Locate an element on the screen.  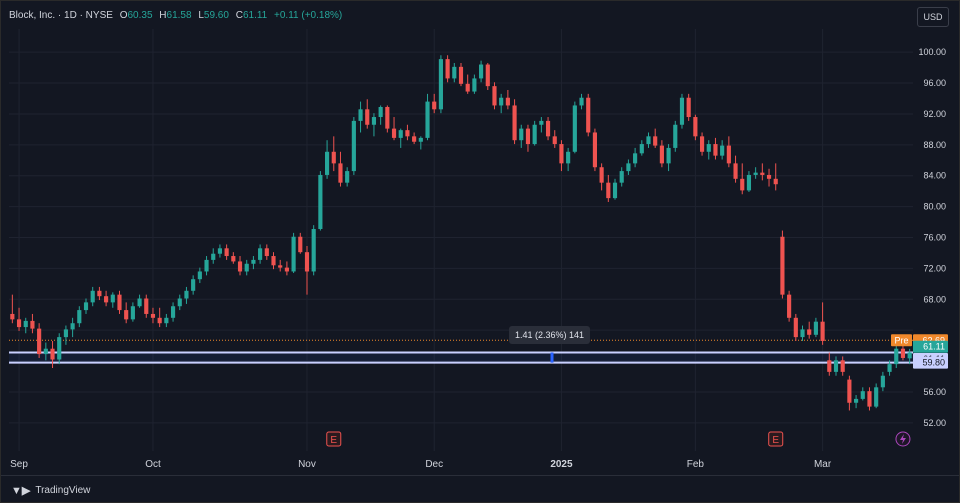
high-label: H is located at coordinates (163, 15).